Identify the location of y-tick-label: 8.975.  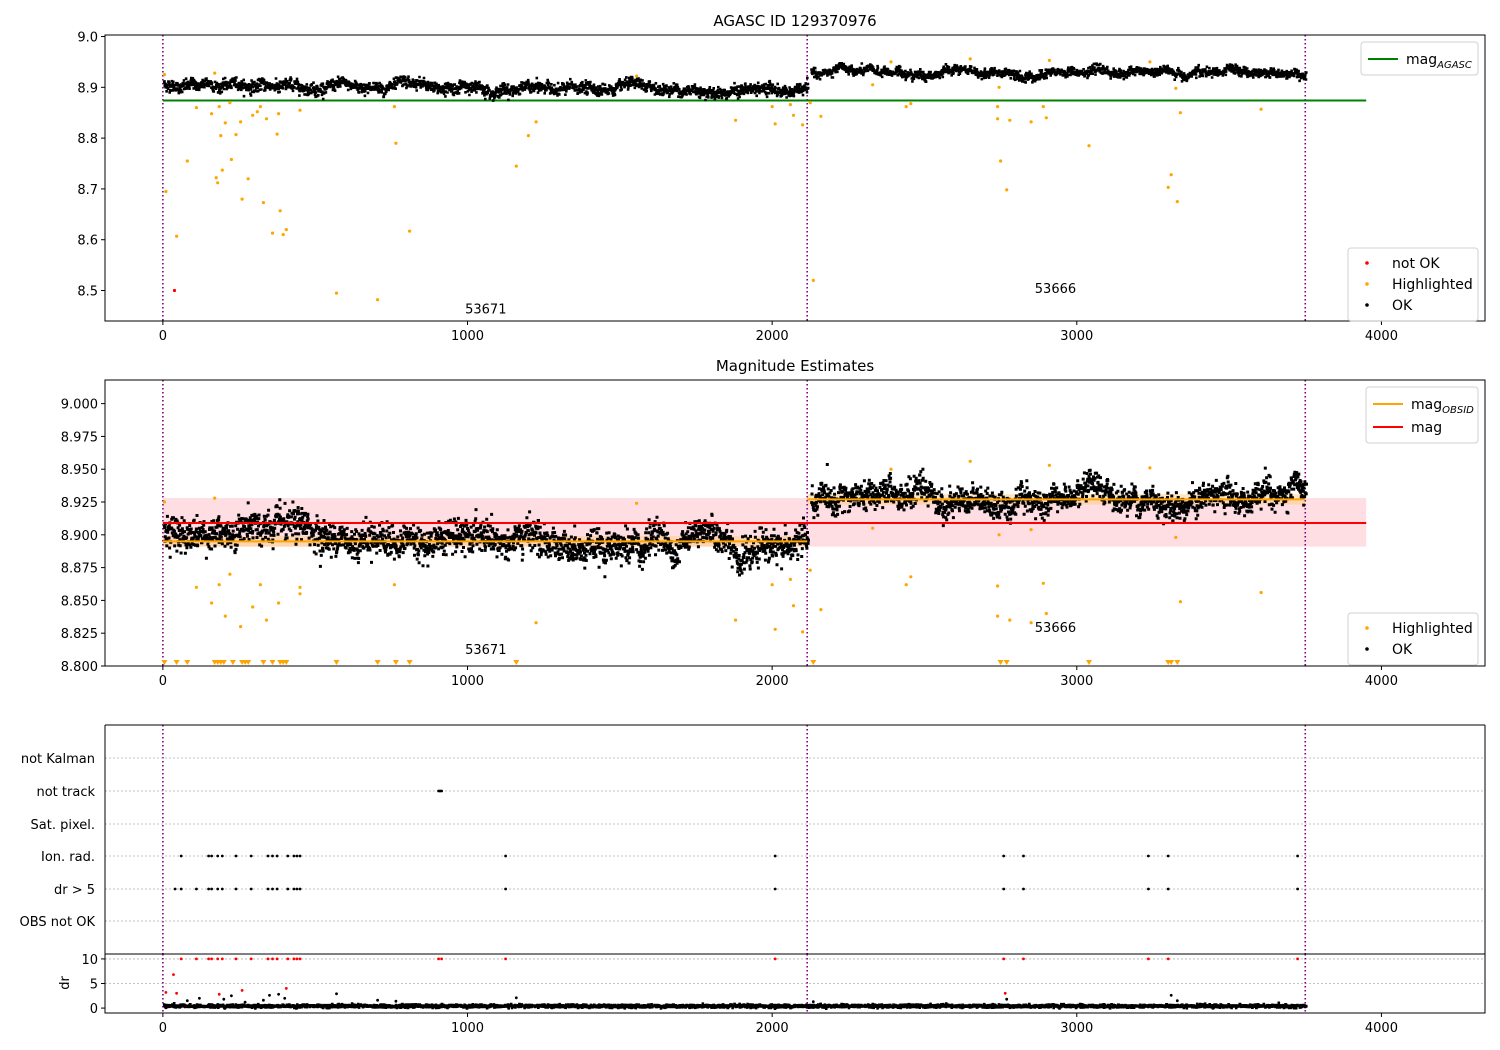
(79, 437).